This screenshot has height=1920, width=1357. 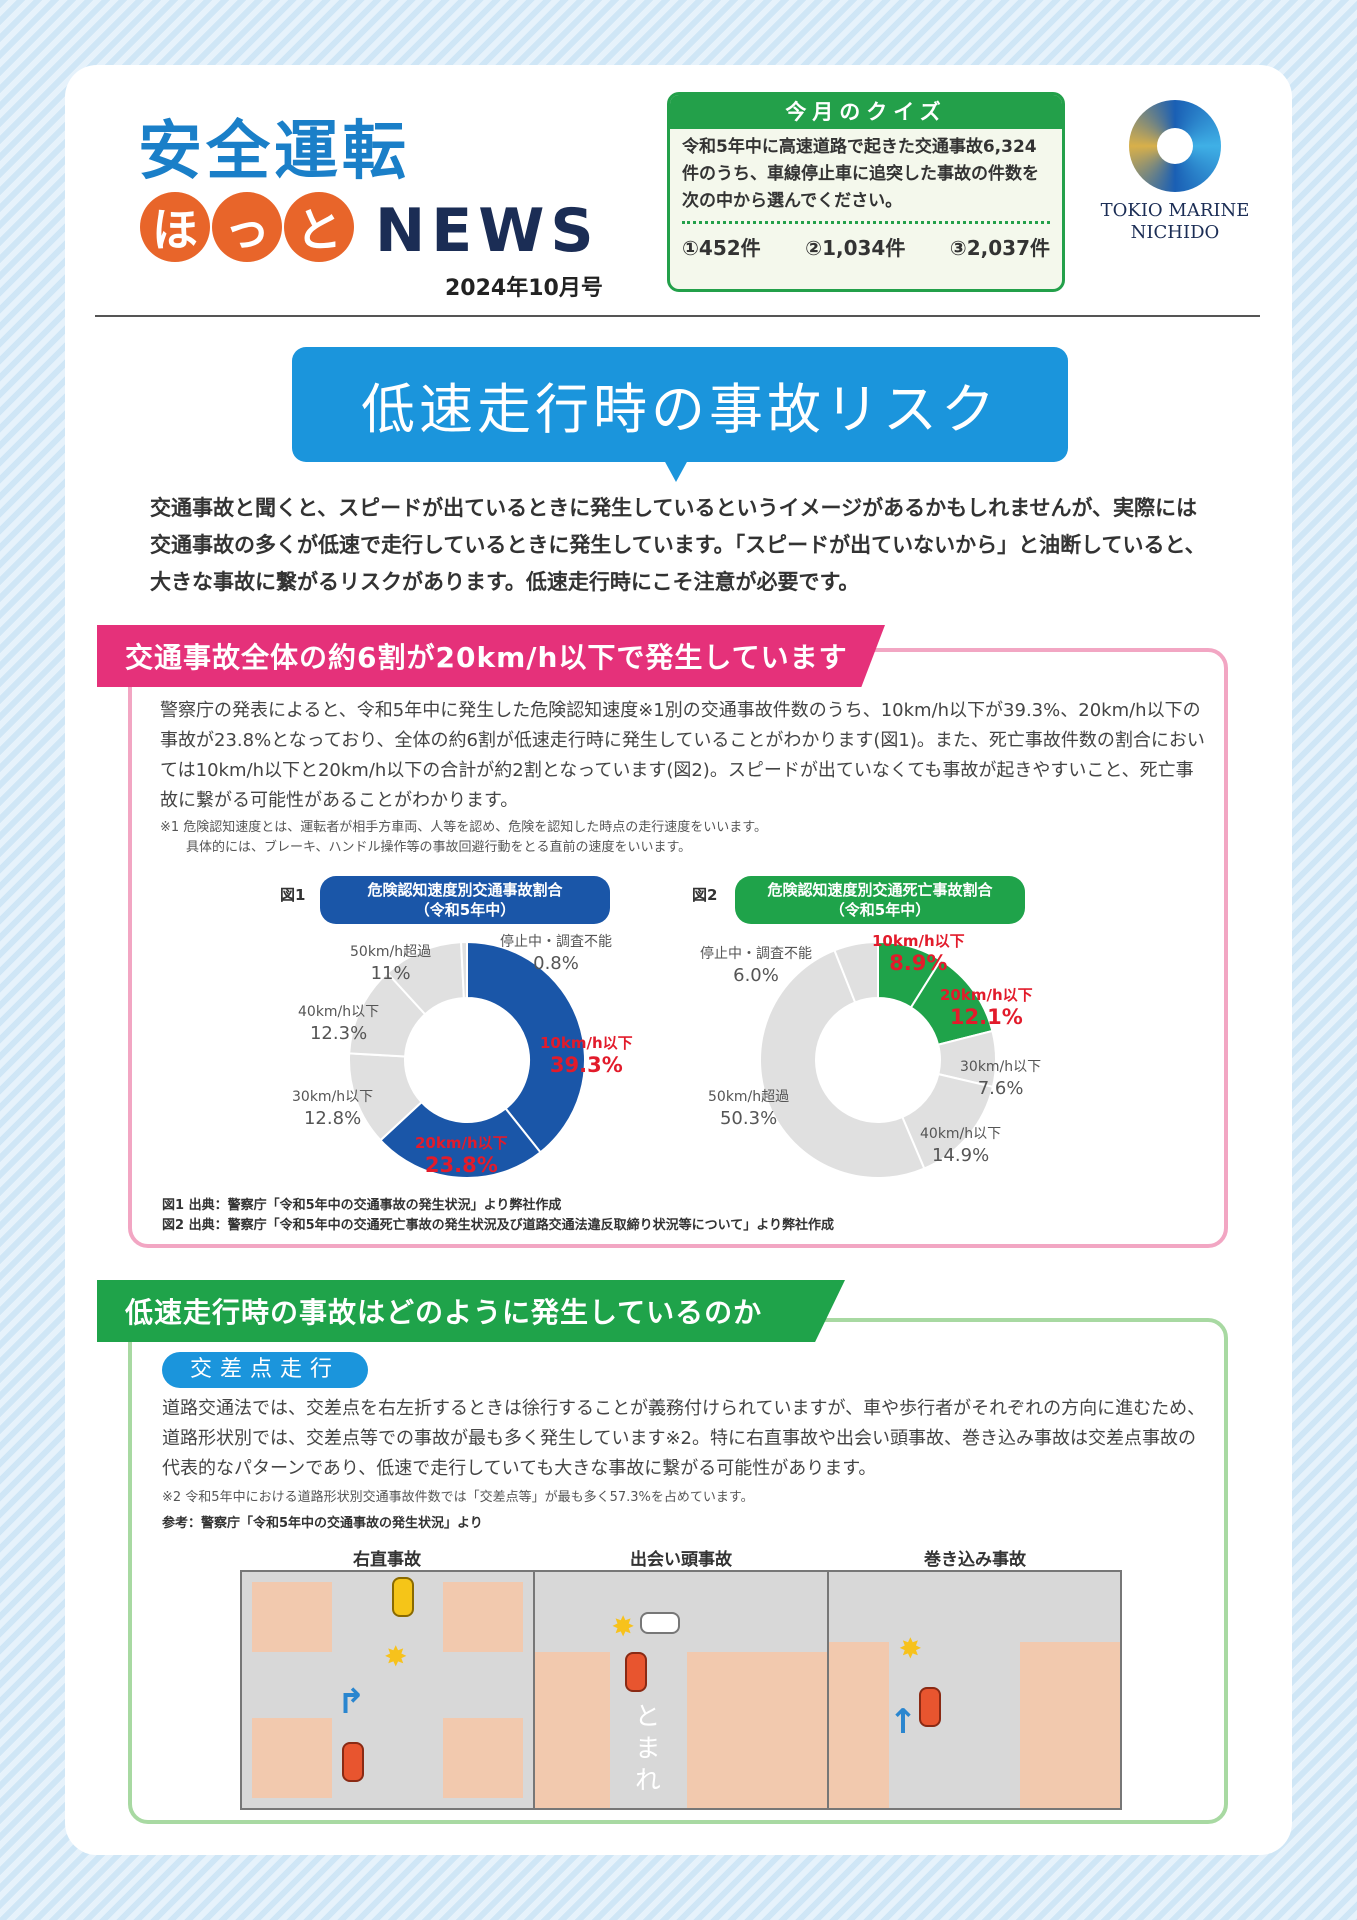 I want to click on diagram-left-turn: ✸ ↑, so click(x=974, y=1690).